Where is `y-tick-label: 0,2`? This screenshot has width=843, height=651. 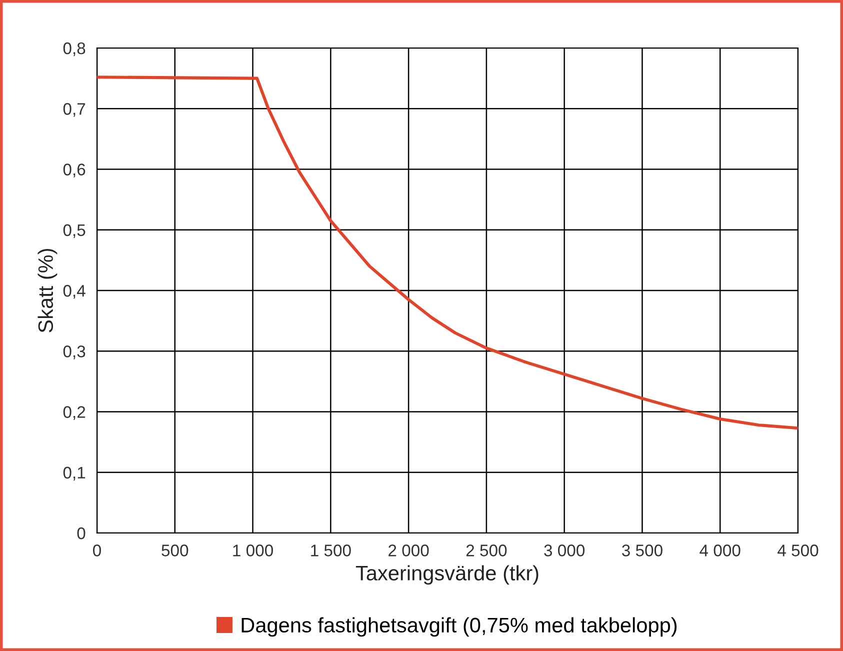
y-tick-label: 0,2 is located at coordinates (74, 413).